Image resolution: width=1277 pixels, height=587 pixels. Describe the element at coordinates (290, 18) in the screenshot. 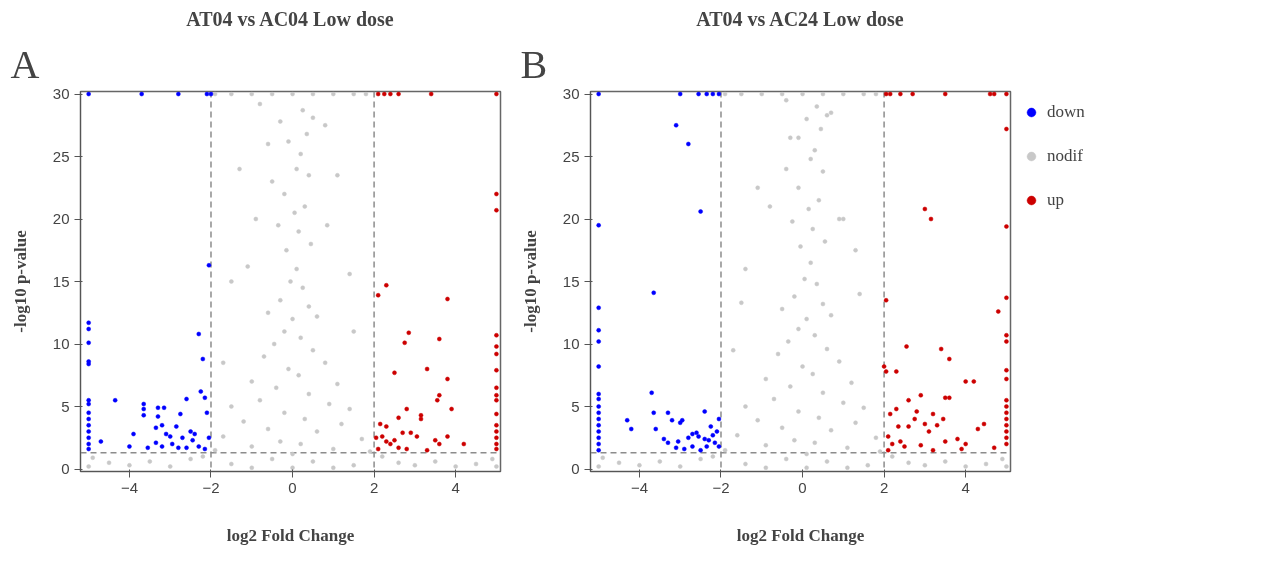

I see `chart-title: AT04 vs AC04 Low dose` at that location.